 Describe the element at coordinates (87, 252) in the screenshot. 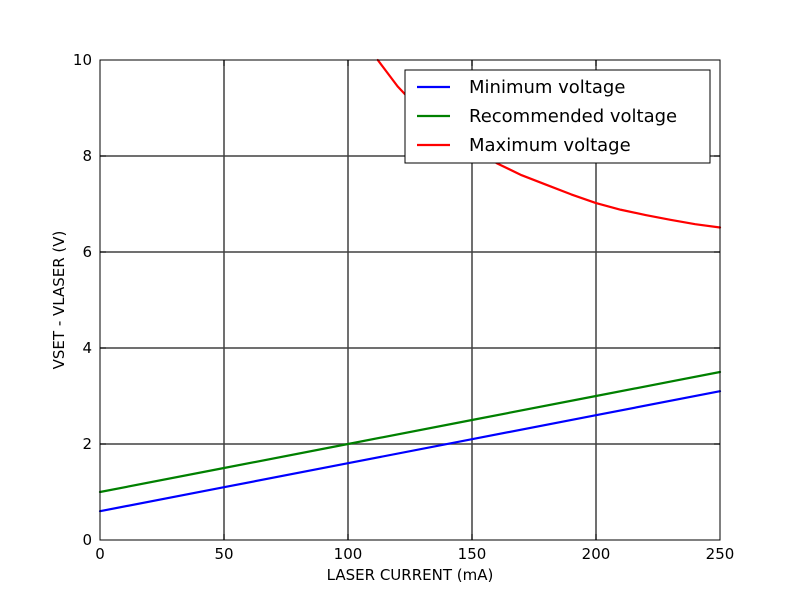

I see `y-tick-label: 6` at that location.